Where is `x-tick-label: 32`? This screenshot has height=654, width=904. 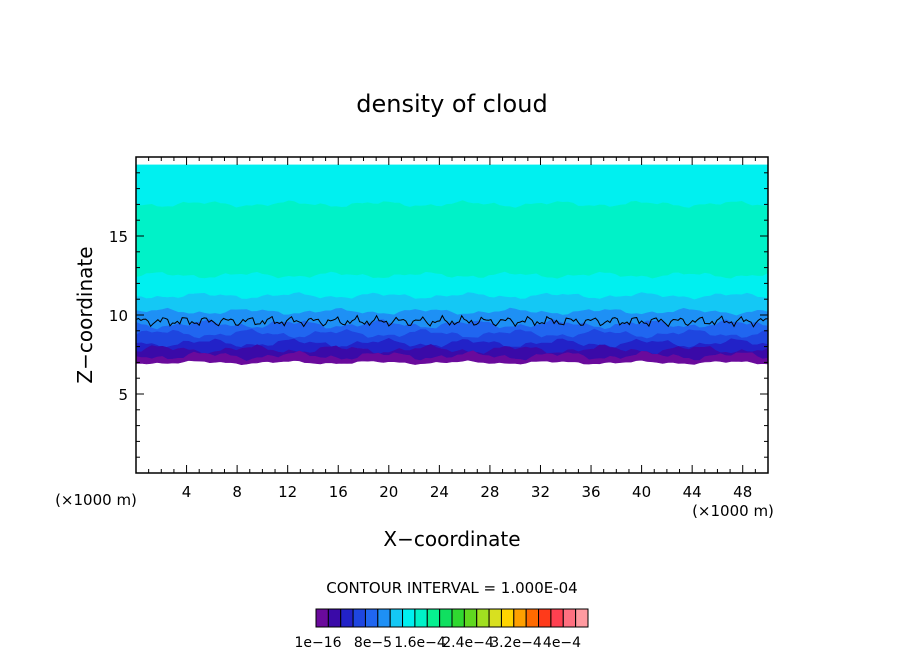 x-tick-label: 32 is located at coordinates (540, 492).